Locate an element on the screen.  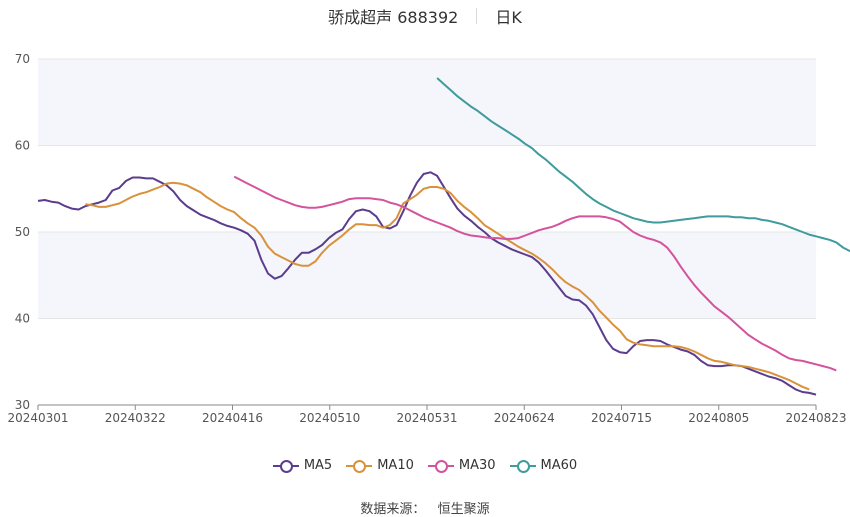
y-tick-label: 50 is located at coordinates (22, 232).